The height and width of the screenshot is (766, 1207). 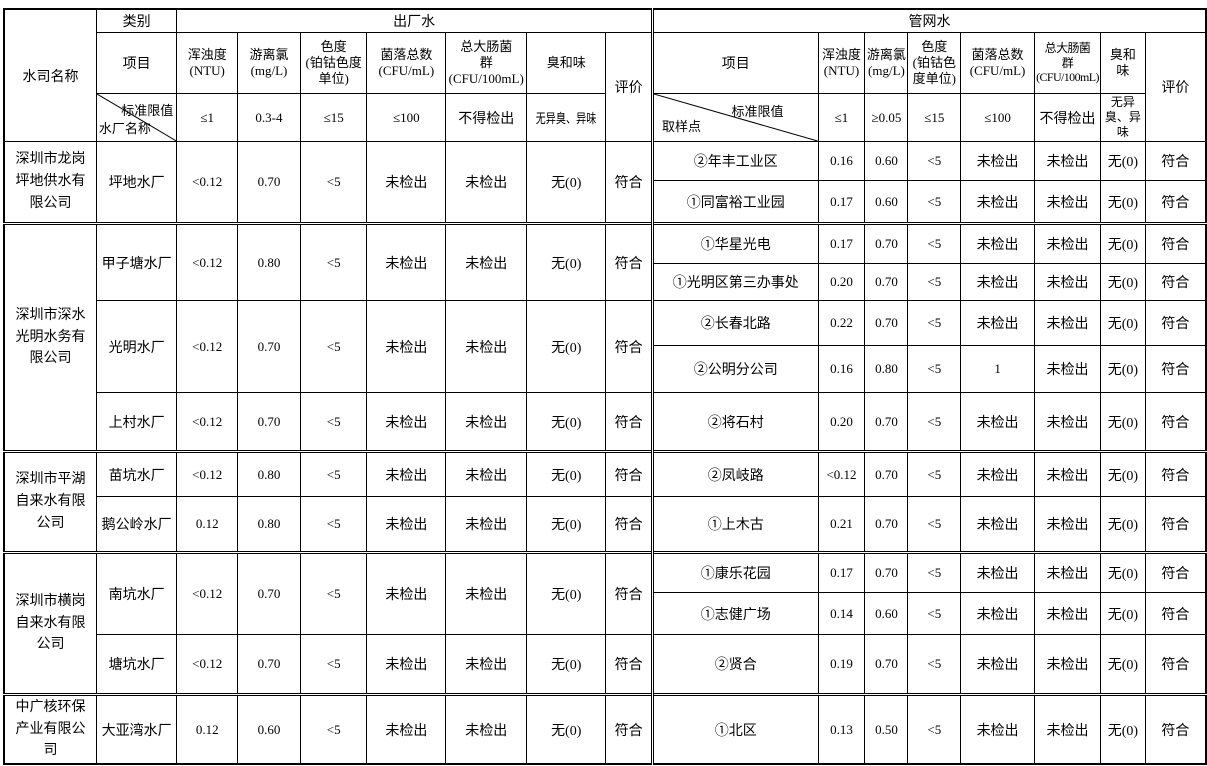 What do you see at coordinates (414, 20) in the screenshot?
I see `factory-water-header: 出厂水` at bounding box center [414, 20].